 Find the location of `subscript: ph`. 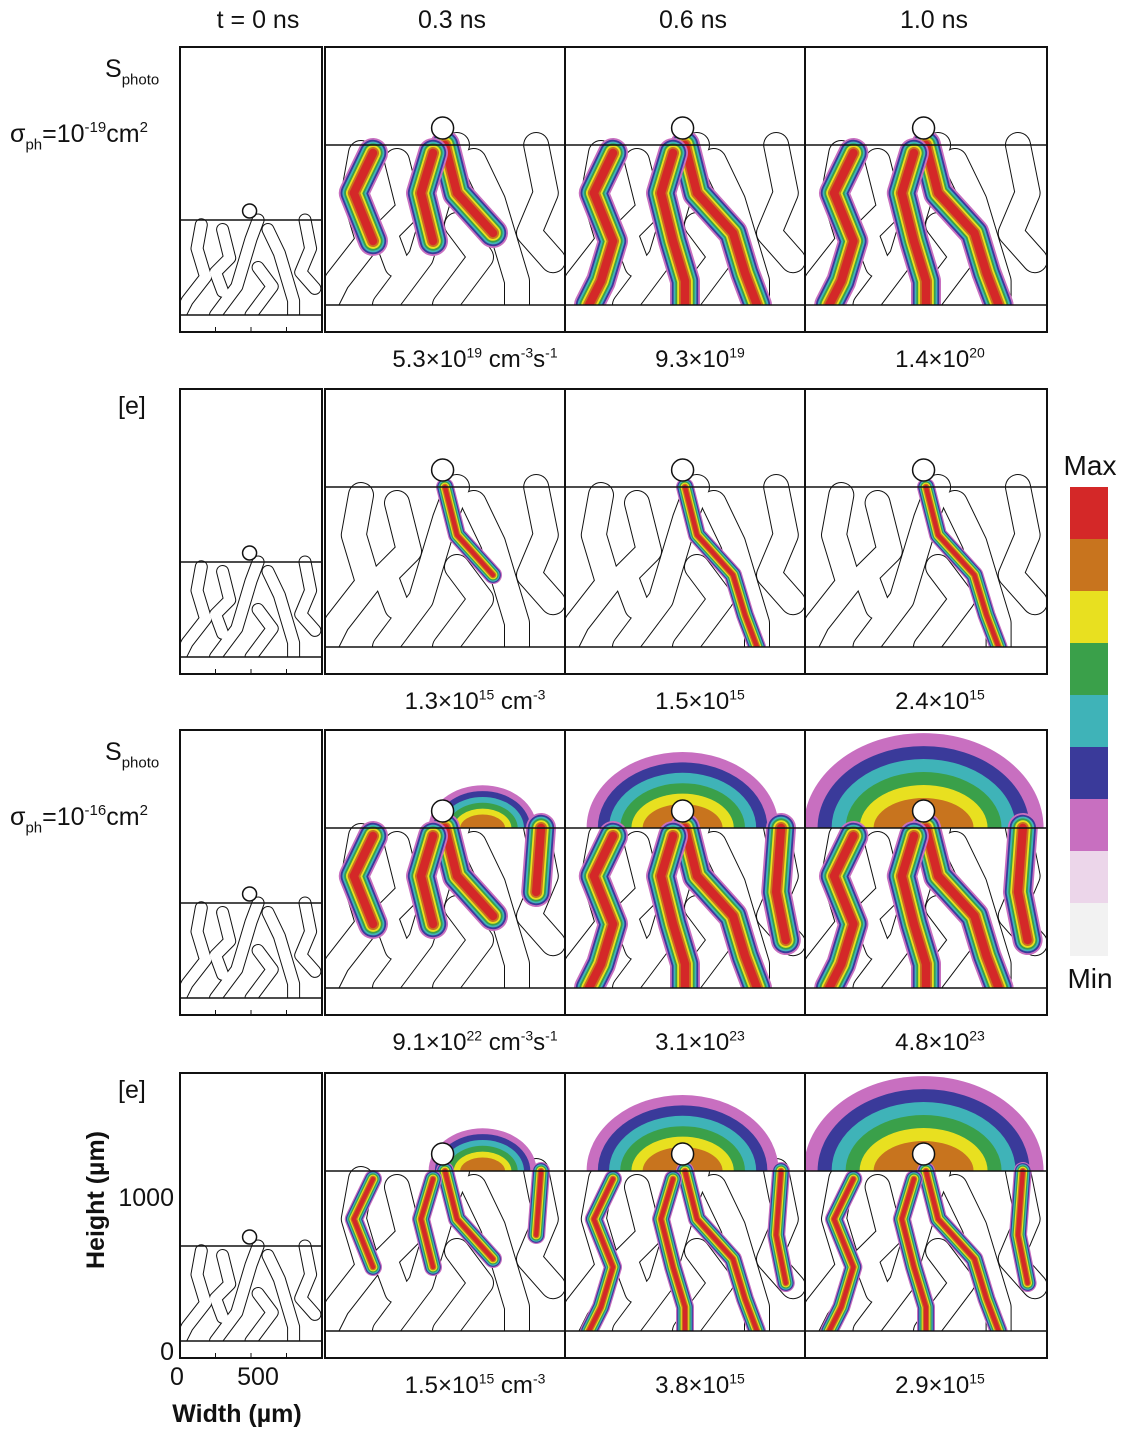

subscript: ph is located at coordinates (33, 145).